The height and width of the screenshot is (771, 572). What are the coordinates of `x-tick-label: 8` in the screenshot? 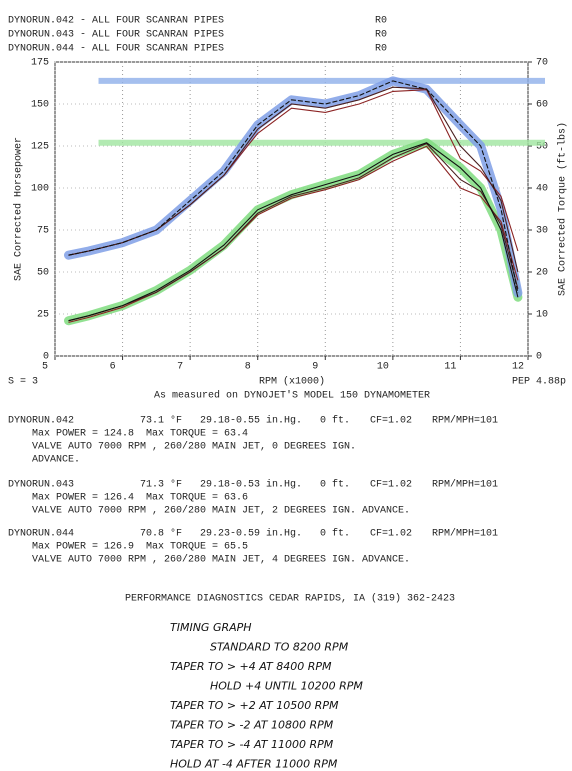 It's located at (248, 367).